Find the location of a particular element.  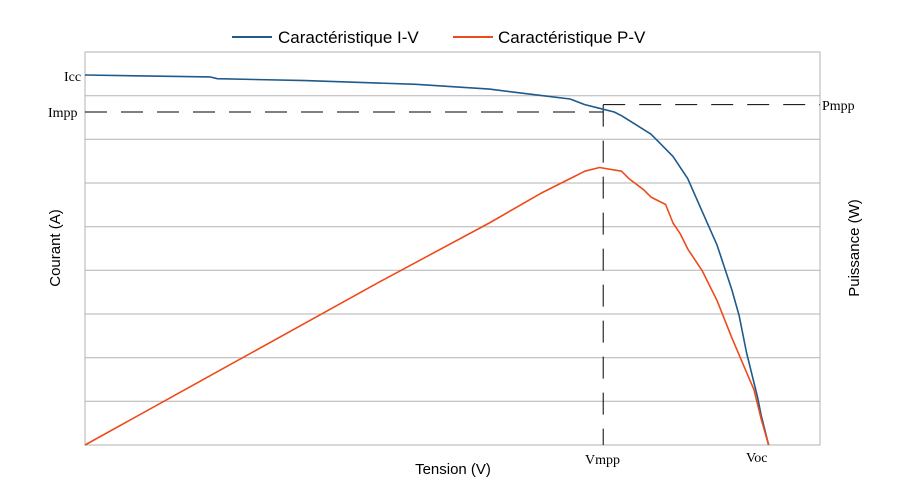

annotation-pmpp: Pmpp is located at coordinates (838, 106).